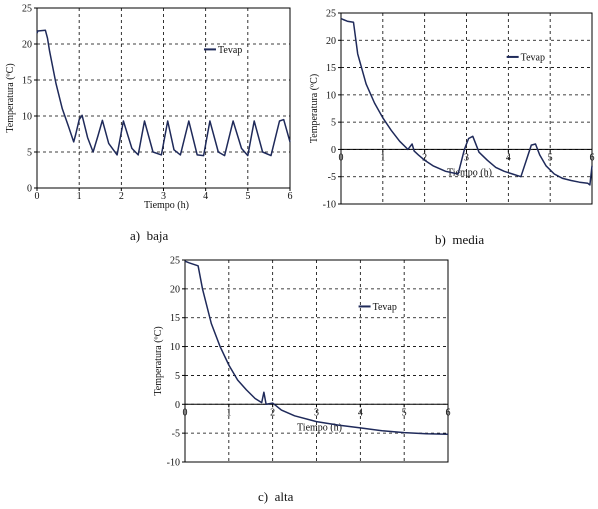 The image size is (598, 509). I want to click on caption-a: a) baja, so click(149, 235).